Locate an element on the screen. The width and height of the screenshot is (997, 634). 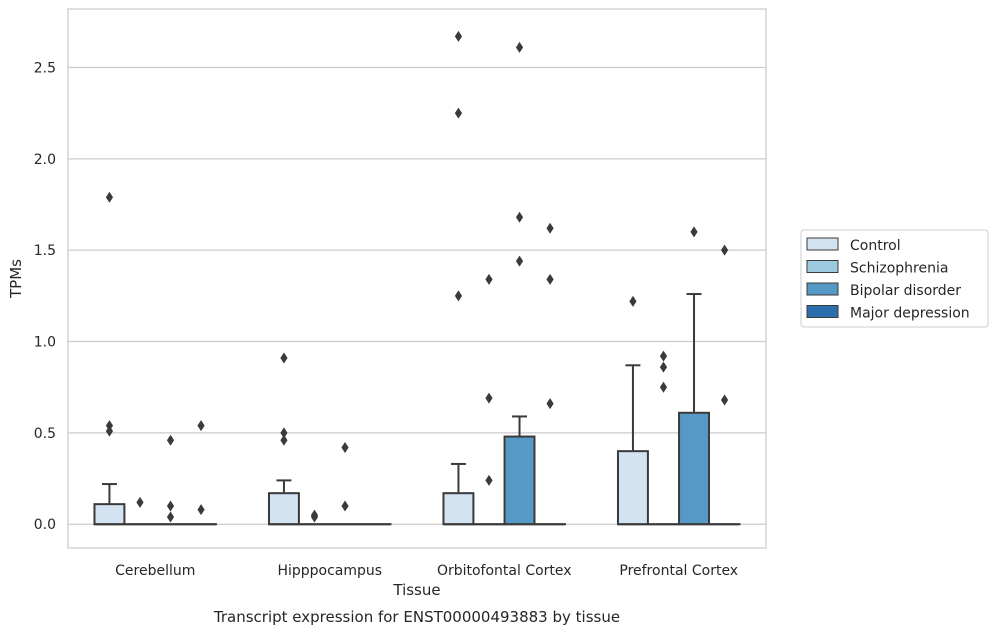
y-tick-label: 1.5 is located at coordinates (45, 251).